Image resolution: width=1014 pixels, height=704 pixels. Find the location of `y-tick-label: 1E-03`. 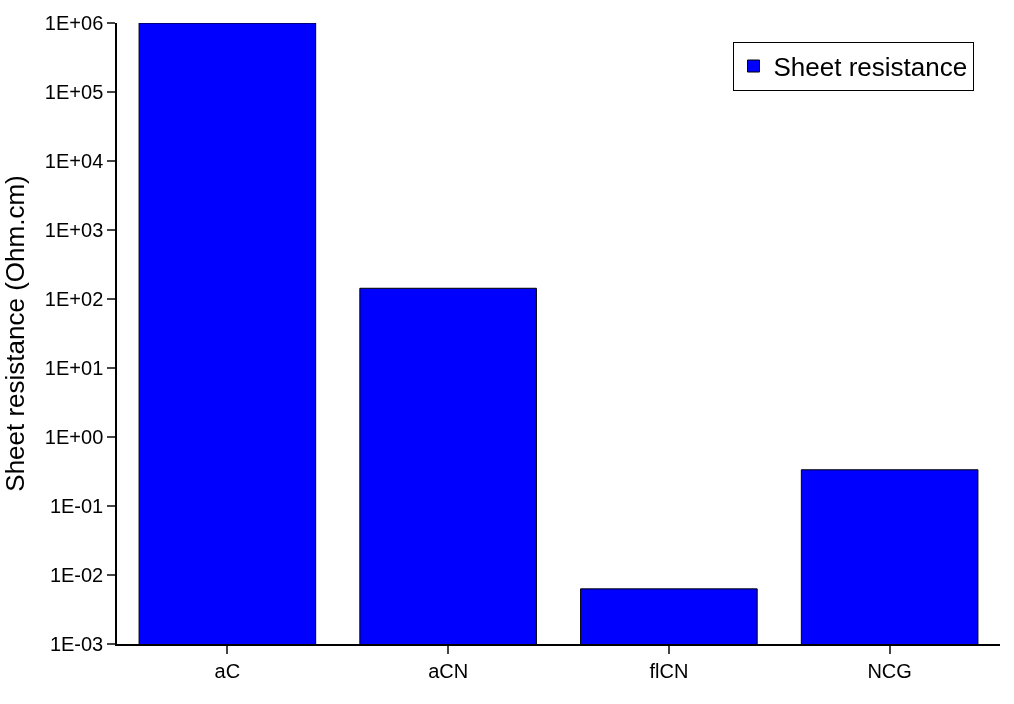

y-tick-label: 1E-03 is located at coordinates (76, 644).